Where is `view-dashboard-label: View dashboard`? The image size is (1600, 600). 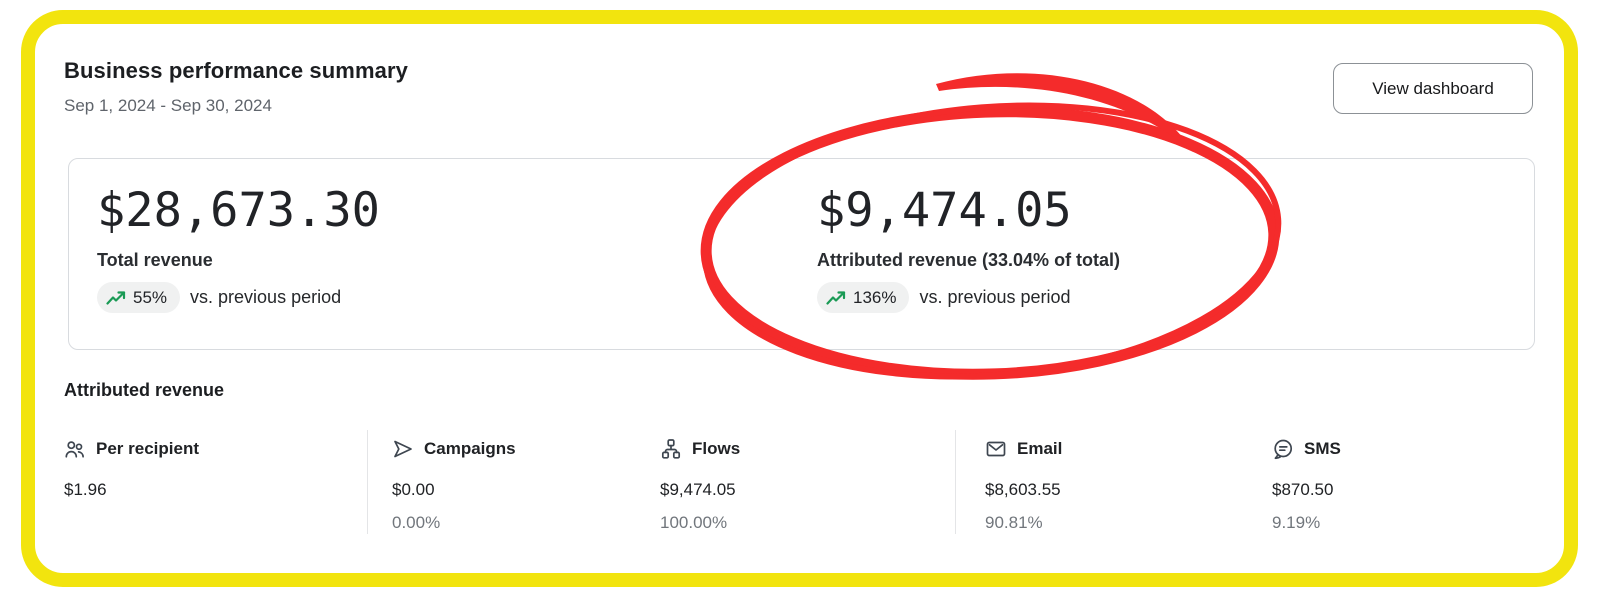
view-dashboard-label: View dashboard is located at coordinates (1433, 88).